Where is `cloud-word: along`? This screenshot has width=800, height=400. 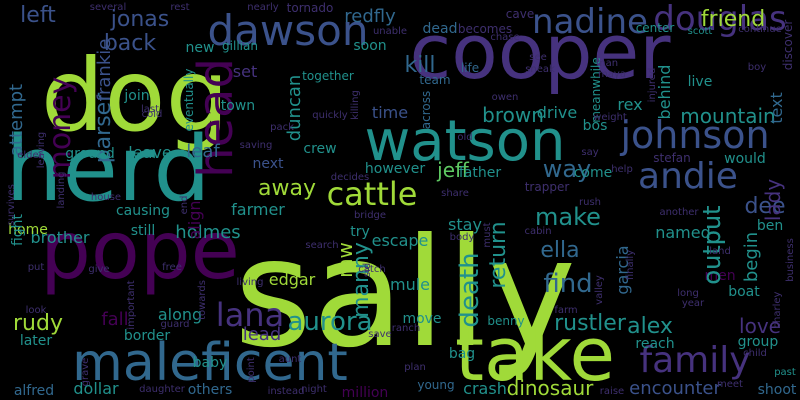 cloud-word: along is located at coordinates (180, 314).